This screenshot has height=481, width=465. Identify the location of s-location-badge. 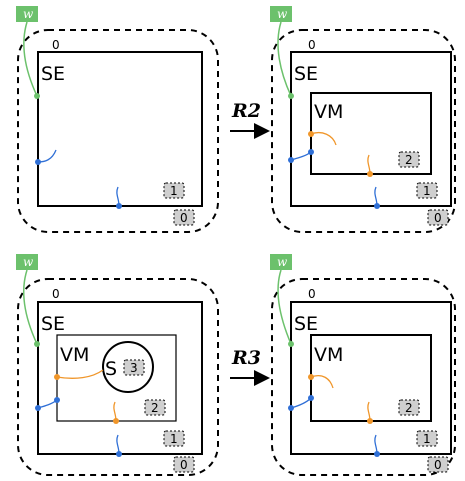
(134, 367).